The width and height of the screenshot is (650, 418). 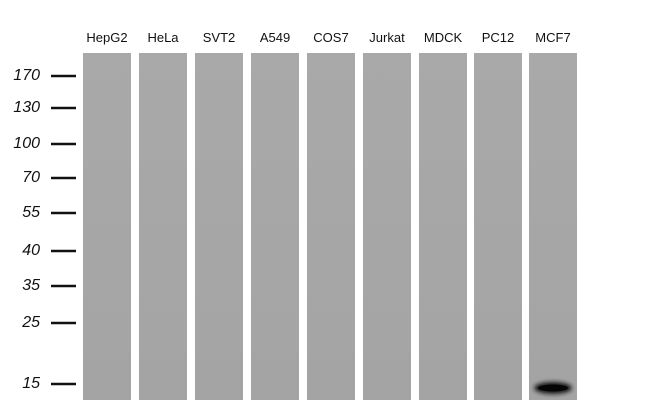 What do you see at coordinates (44, 229) in the screenshot?
I see `markers: 170 130 100 70 55 40 35 25 15` at bounding box center [44, 229].